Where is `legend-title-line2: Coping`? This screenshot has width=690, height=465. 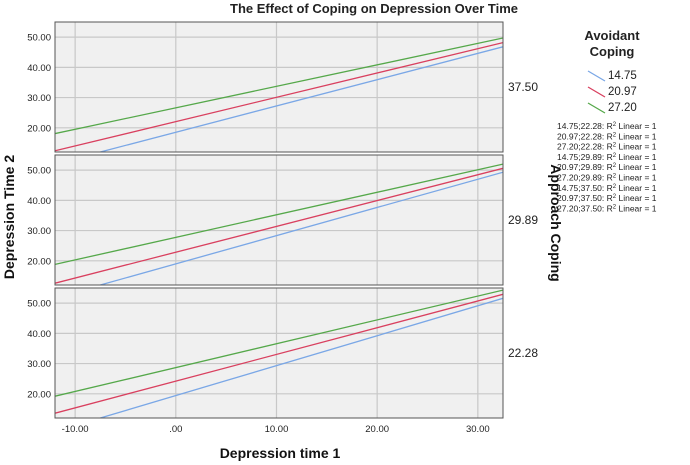
legend-title-line2: Coping is located at coordinates (612, 51).